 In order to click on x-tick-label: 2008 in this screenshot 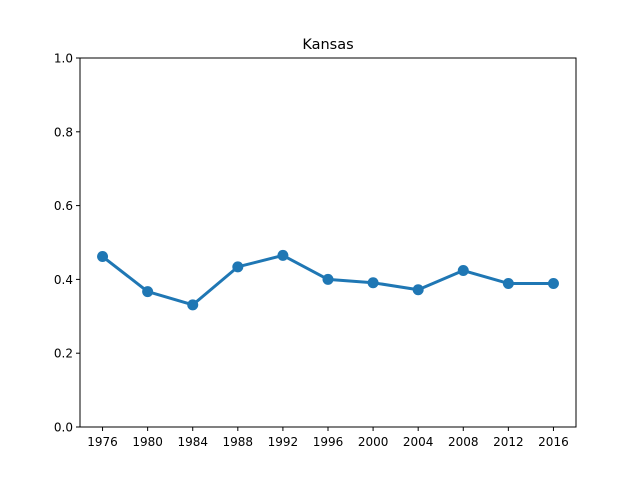, I will do `click(463, 442)`.